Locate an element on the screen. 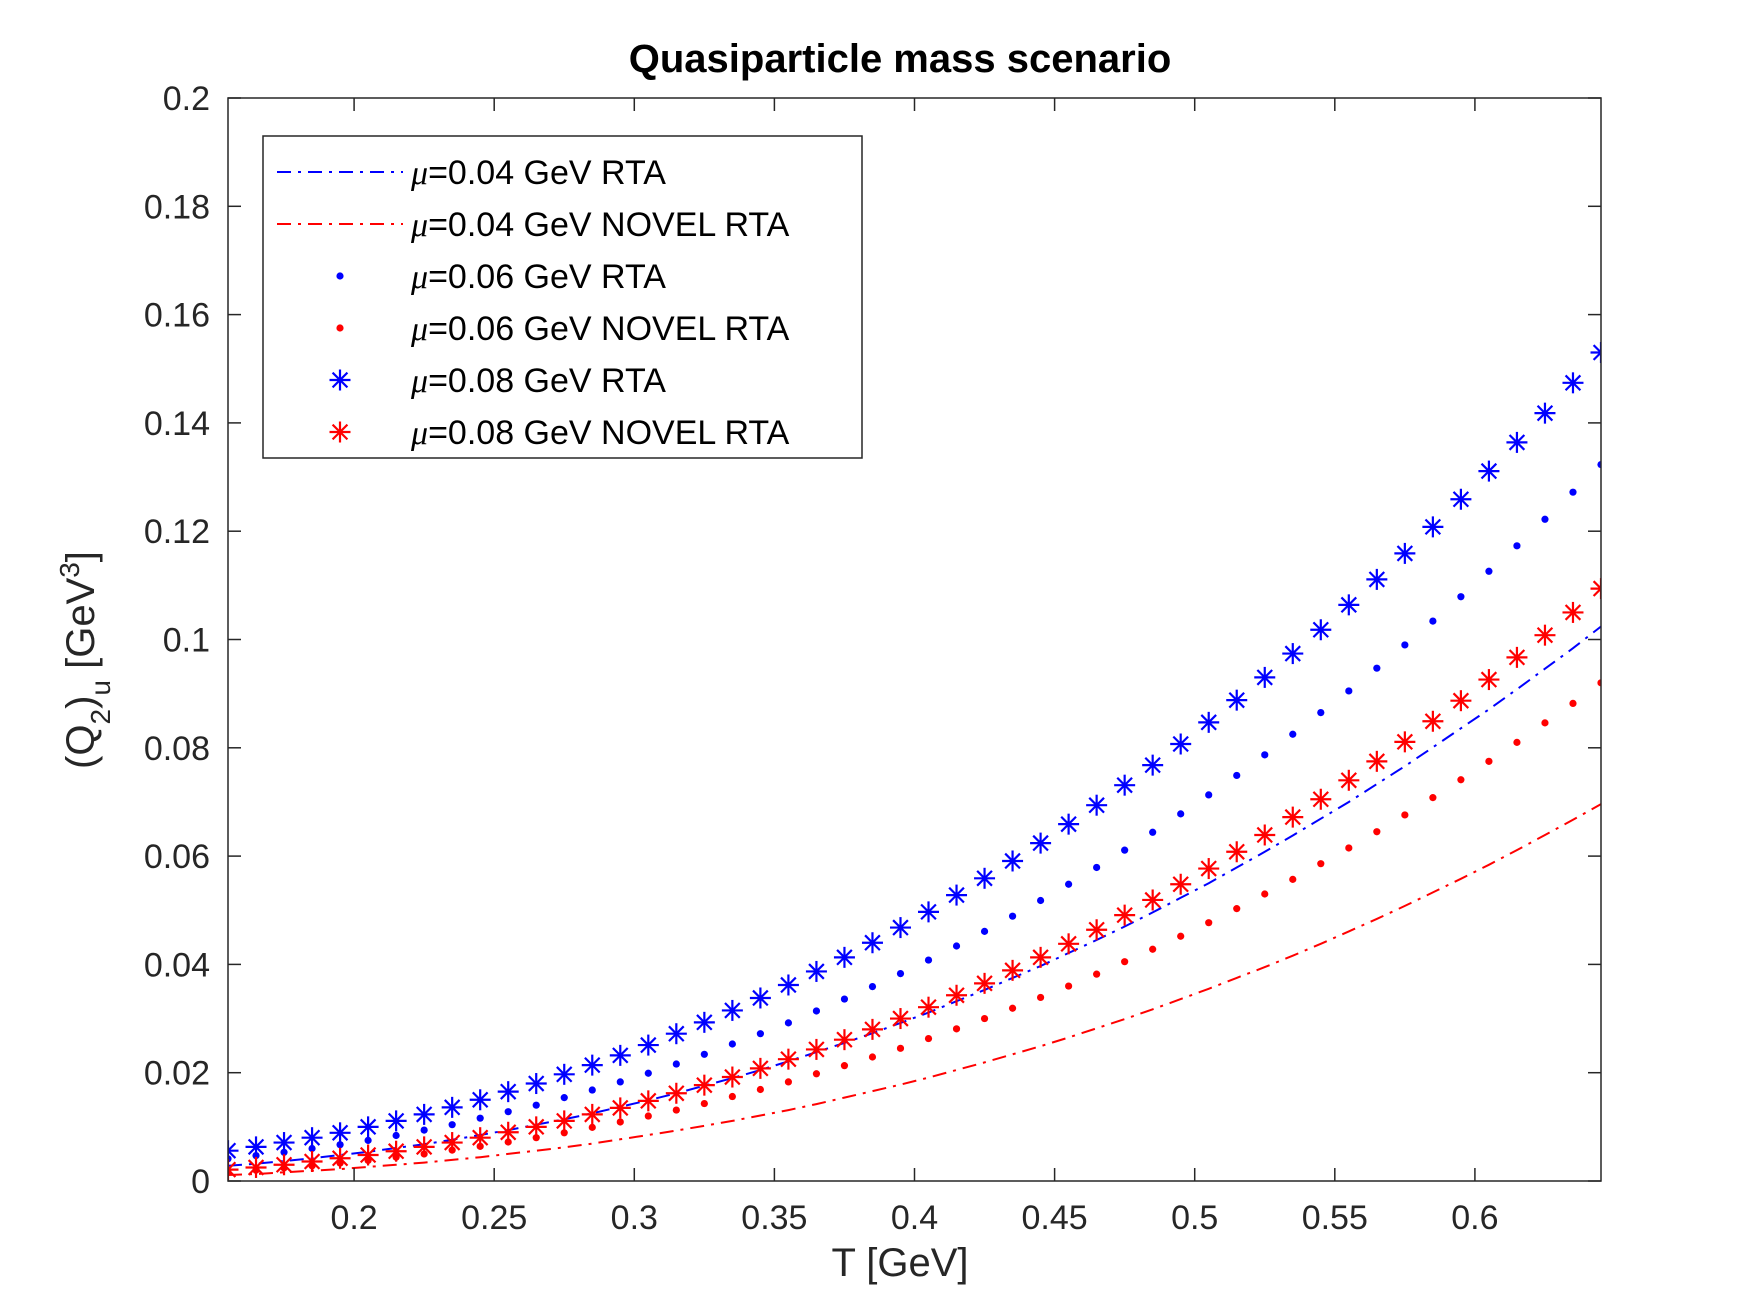 The width and height of the screenshot is (1743, 1308). y-tick-label: 0.12 is located at coordinates (177, 532).